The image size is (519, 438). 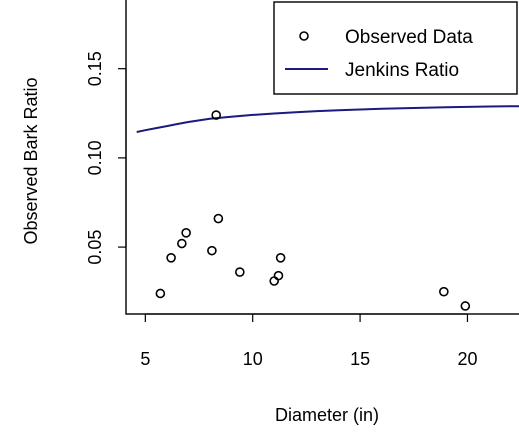 I want to click on legend: Observed Data Jenkins Ratio, so click(x=395, y=48).